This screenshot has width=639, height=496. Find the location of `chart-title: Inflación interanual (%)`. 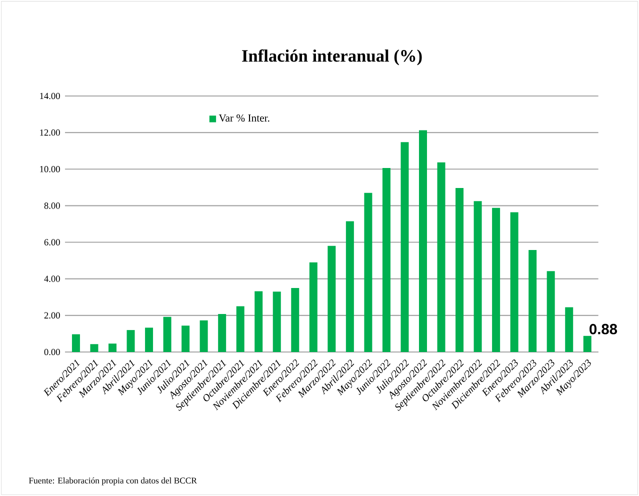

chart-title: Inflación interanual (%) is located at coordinates (332, 57).